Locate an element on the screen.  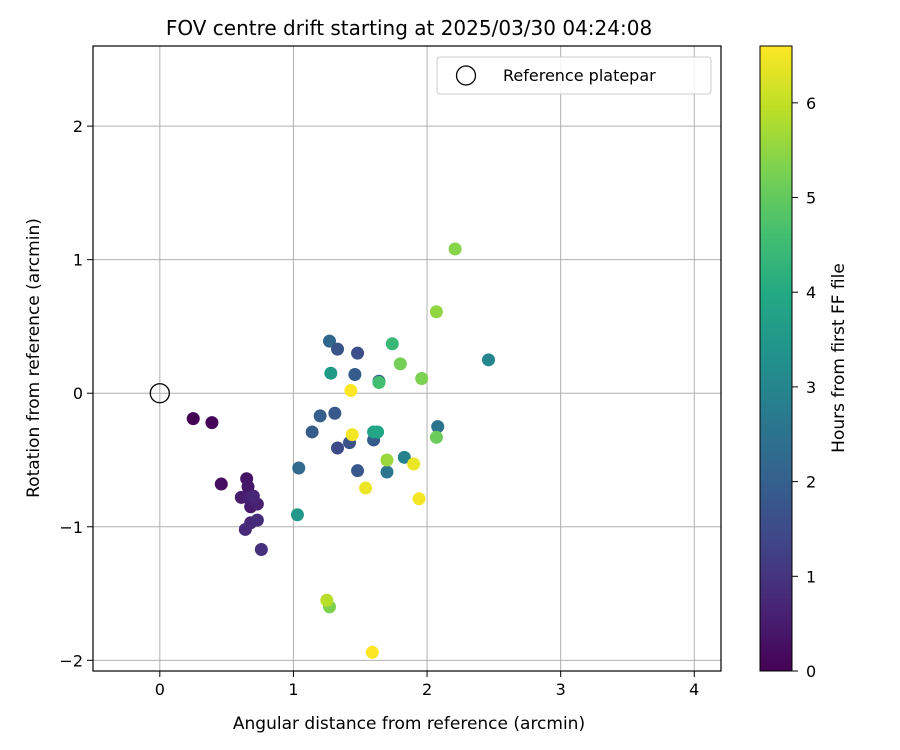
y-tick-label: 1 is located at coordinates (78, 260).